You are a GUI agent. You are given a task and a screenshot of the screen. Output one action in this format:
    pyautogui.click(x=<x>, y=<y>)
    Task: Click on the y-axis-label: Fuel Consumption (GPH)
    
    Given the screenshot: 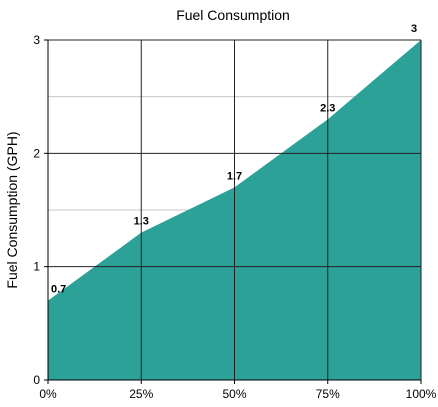 What is the action you would take?
    pyautogui.click(x=12, y=209)
    